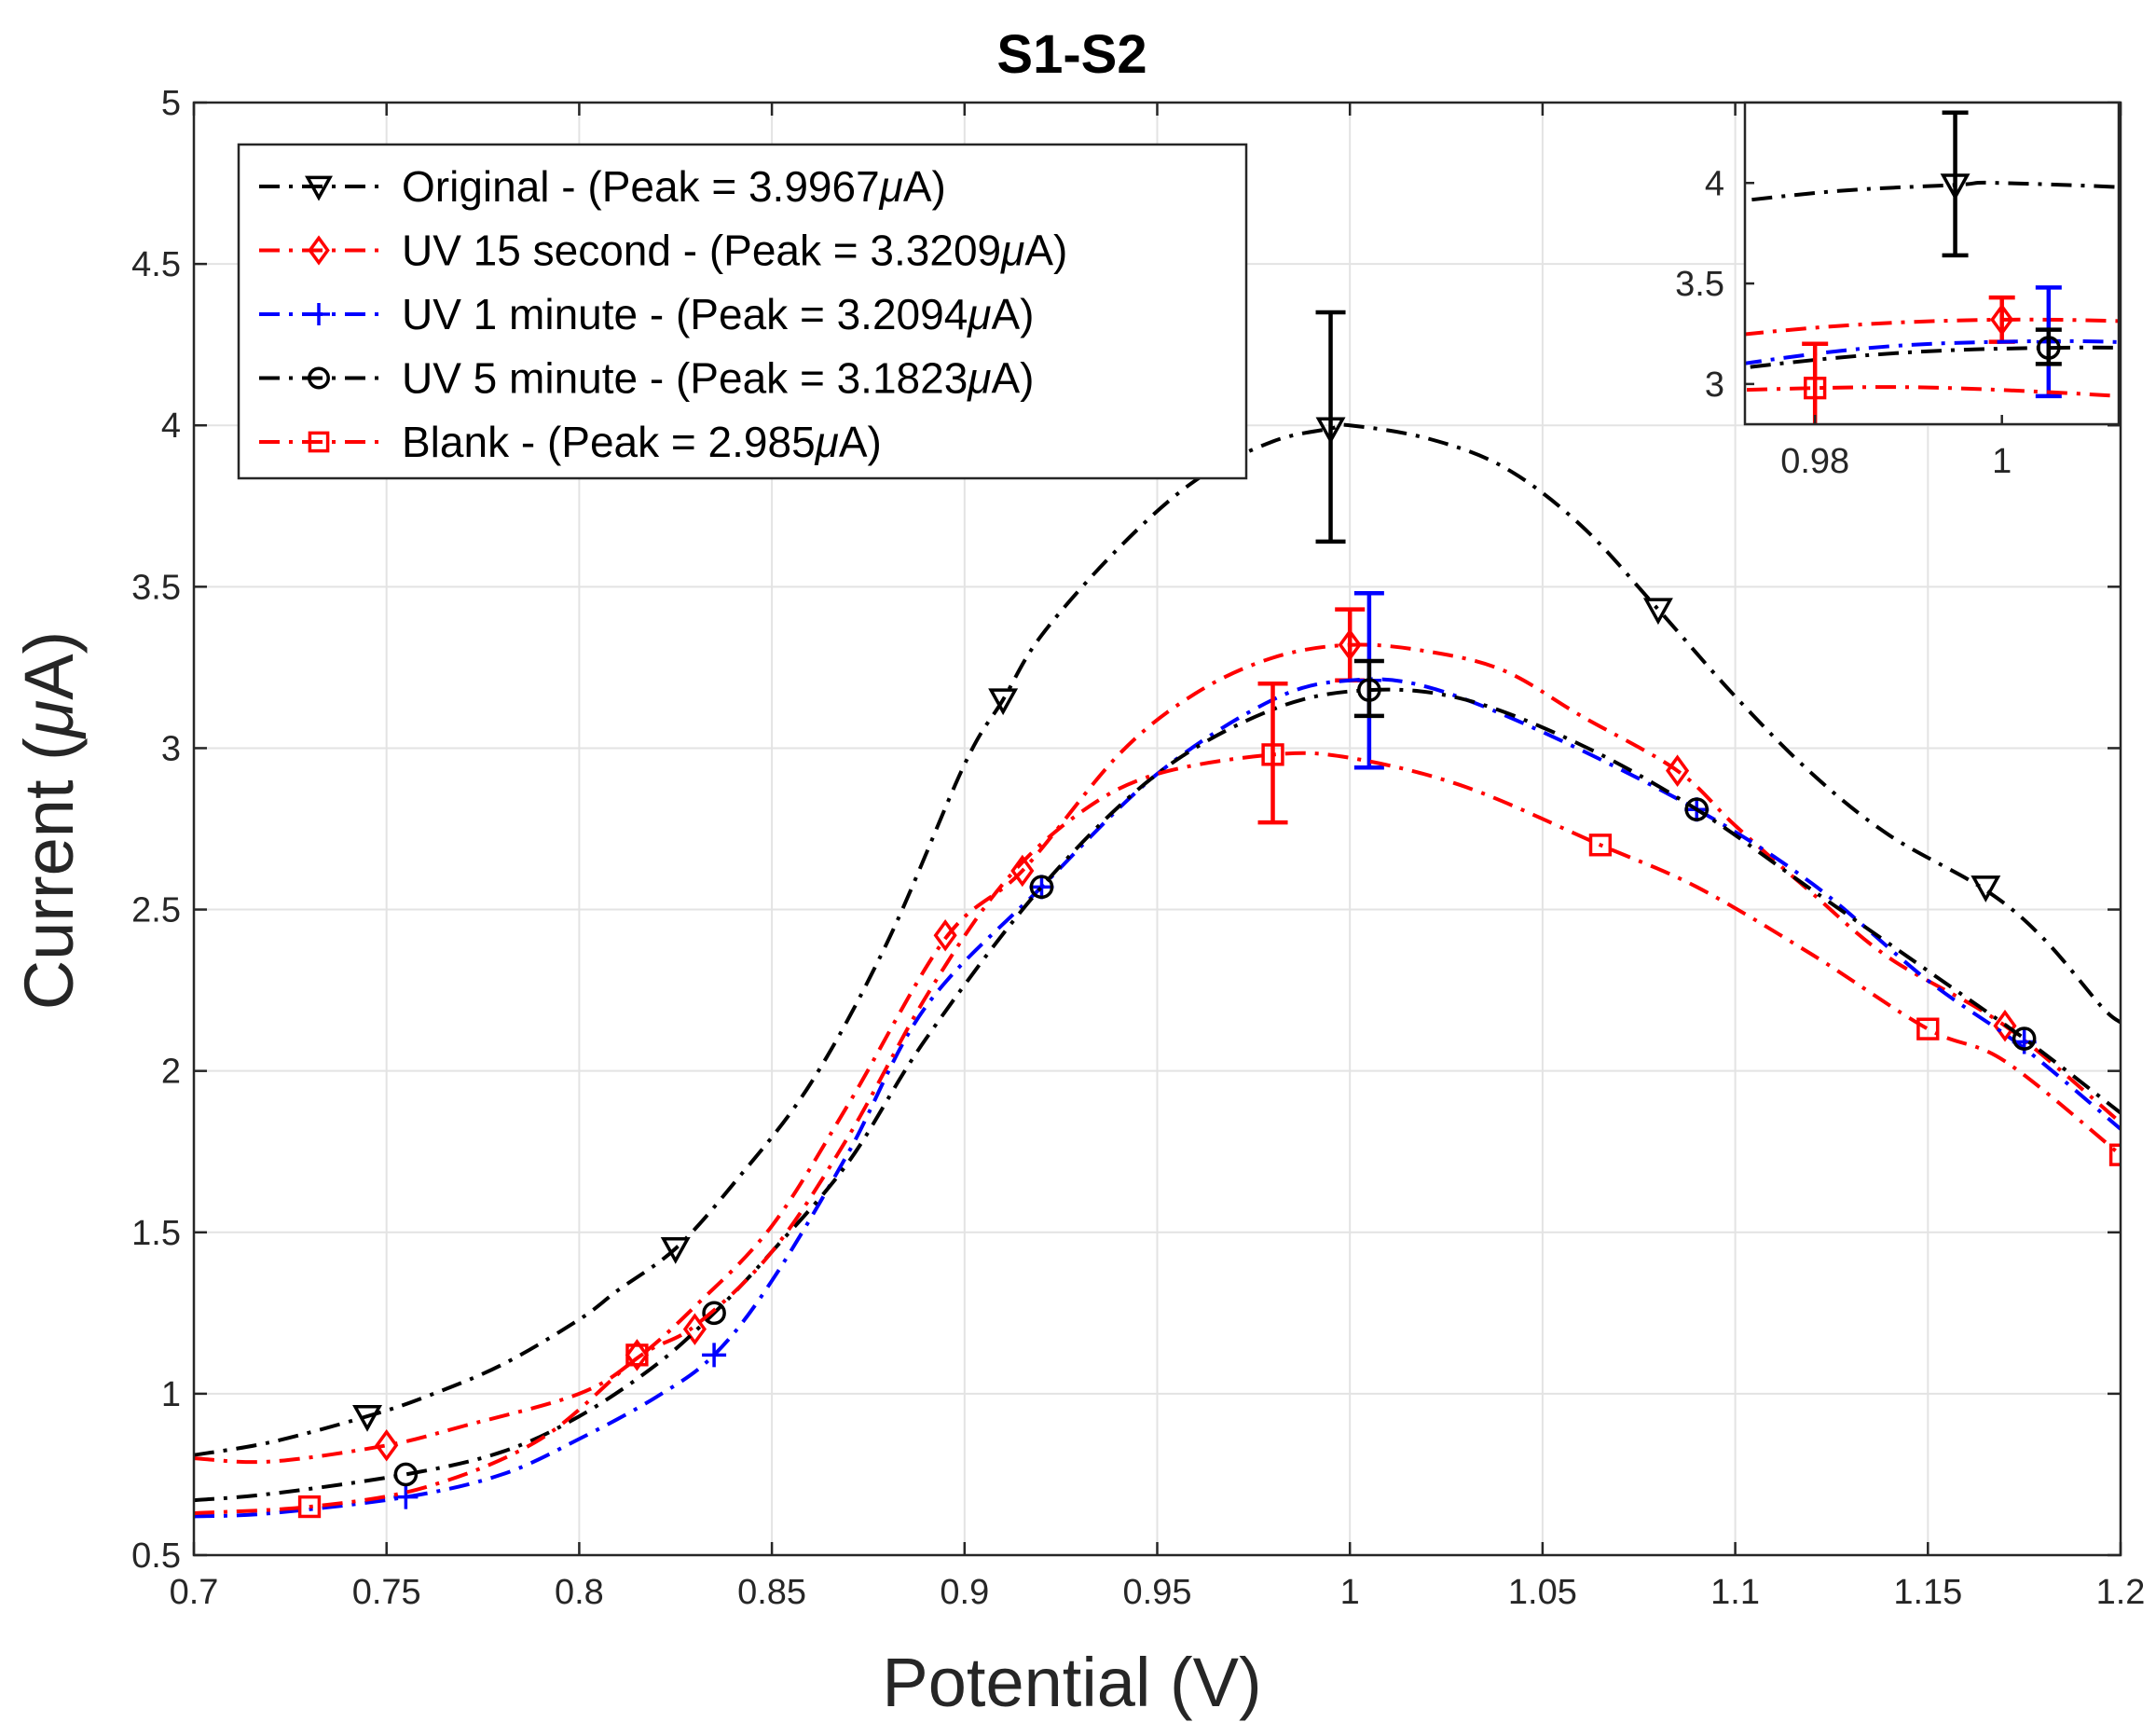 The width and height of the screenshot is (2156, 1736). I want to click on inset-frame, so click(1932, 263).